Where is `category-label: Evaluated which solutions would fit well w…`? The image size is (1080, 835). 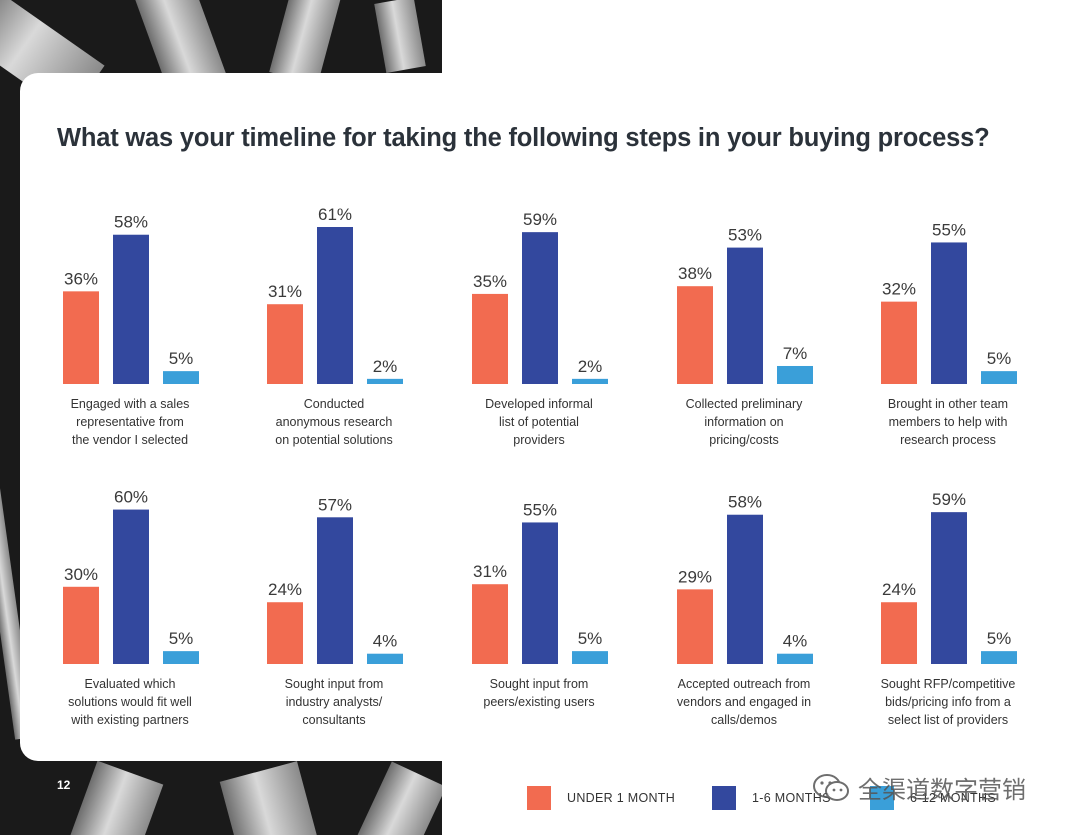
category-label: Evaluated which solutions would fit well w… is located at coordinates (130, 702).